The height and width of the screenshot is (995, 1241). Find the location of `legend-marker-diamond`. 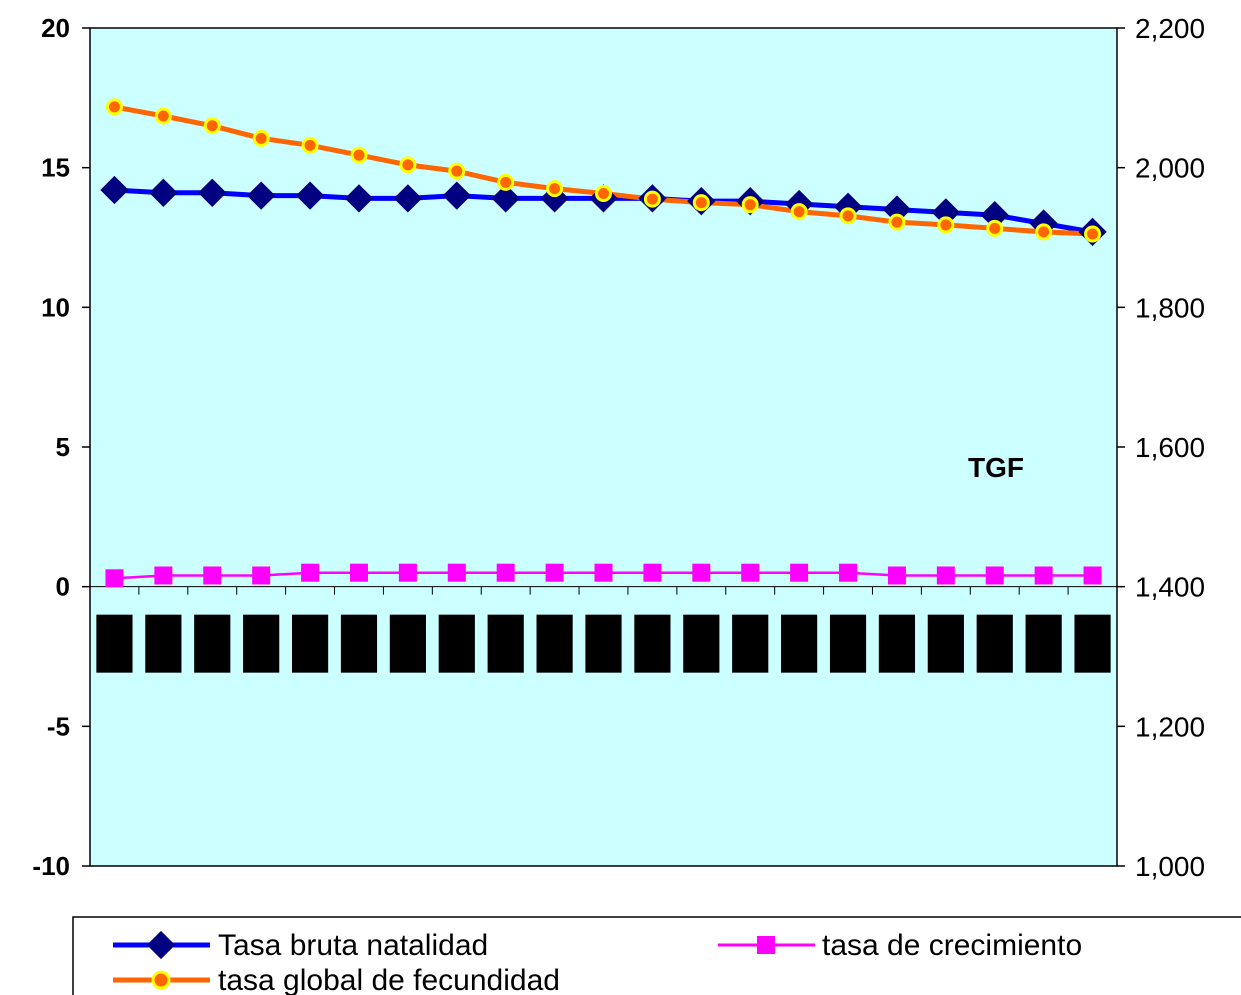

legend-marker-diamond is located at coordinates (161, 945).